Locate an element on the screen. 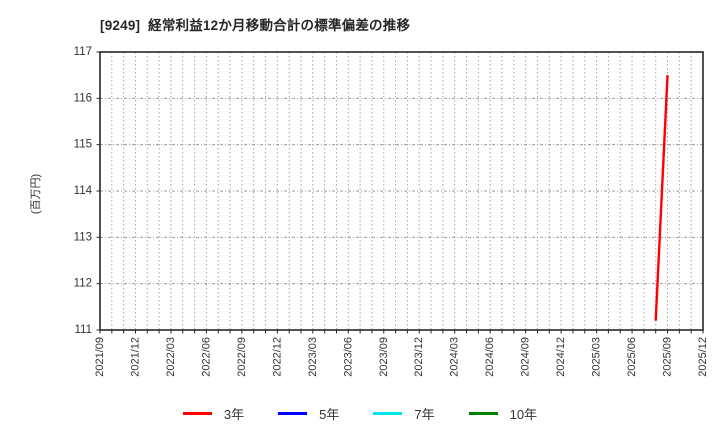 The height and width of the screenshot is (440, 720). x-tick-label: 2022/06 is located at coordinates (206, 357).